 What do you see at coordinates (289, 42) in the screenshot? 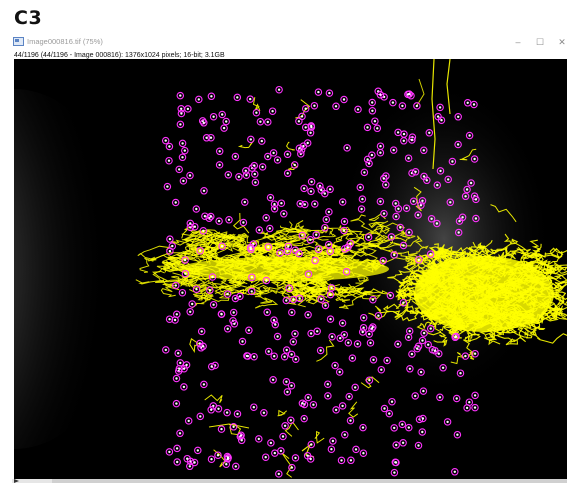
I see `window-titlebar: Image000816.tif (75%) – ☐ ✕` at bounding box center [289, 42].